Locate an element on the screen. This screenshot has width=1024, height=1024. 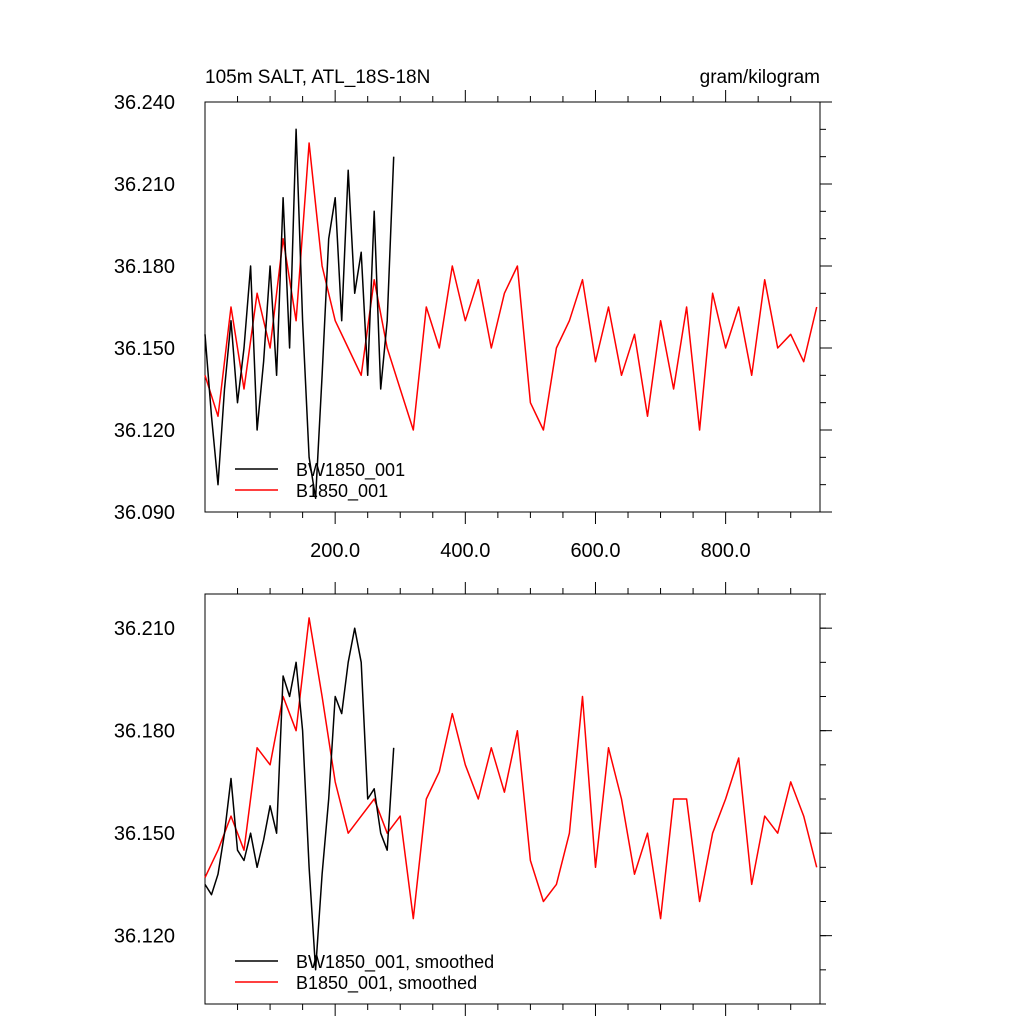
legend-label: BW1850_001 is located at coordinates (350, 470).